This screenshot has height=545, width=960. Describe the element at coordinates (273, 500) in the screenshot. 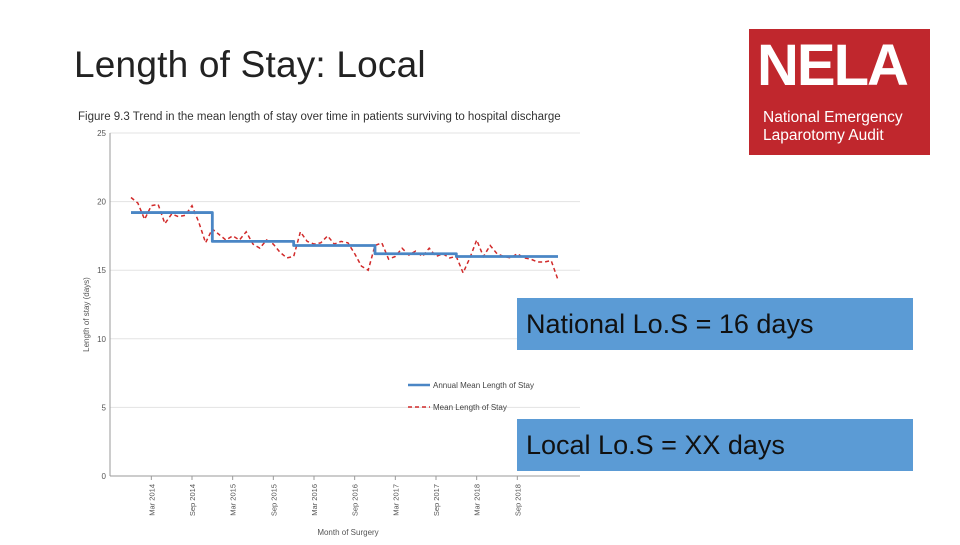

I see `x-tick-label: Sep 2015` at that location.